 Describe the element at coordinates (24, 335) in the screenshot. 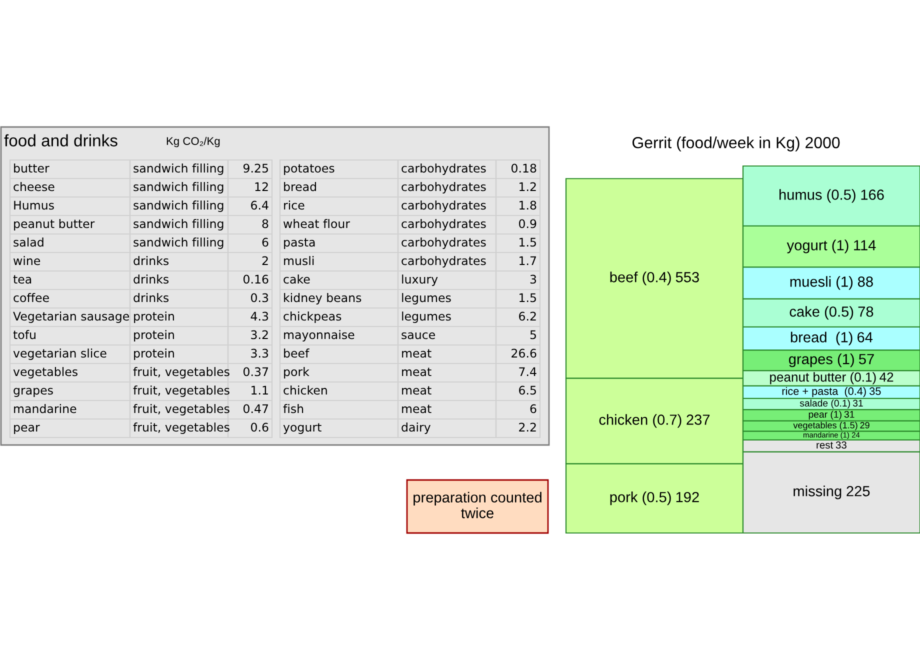

I see `text: tofu` at that location.